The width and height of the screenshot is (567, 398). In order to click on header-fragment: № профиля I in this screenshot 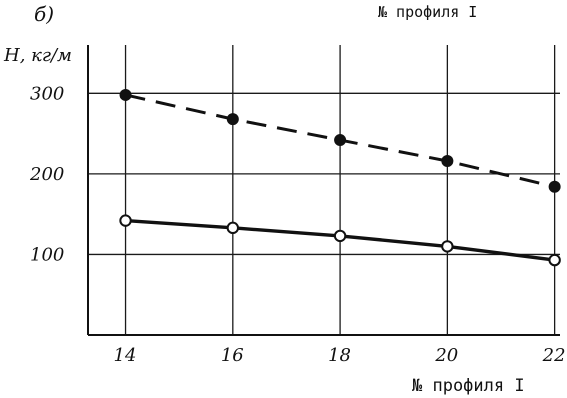, I will do `click(427, 12)`.